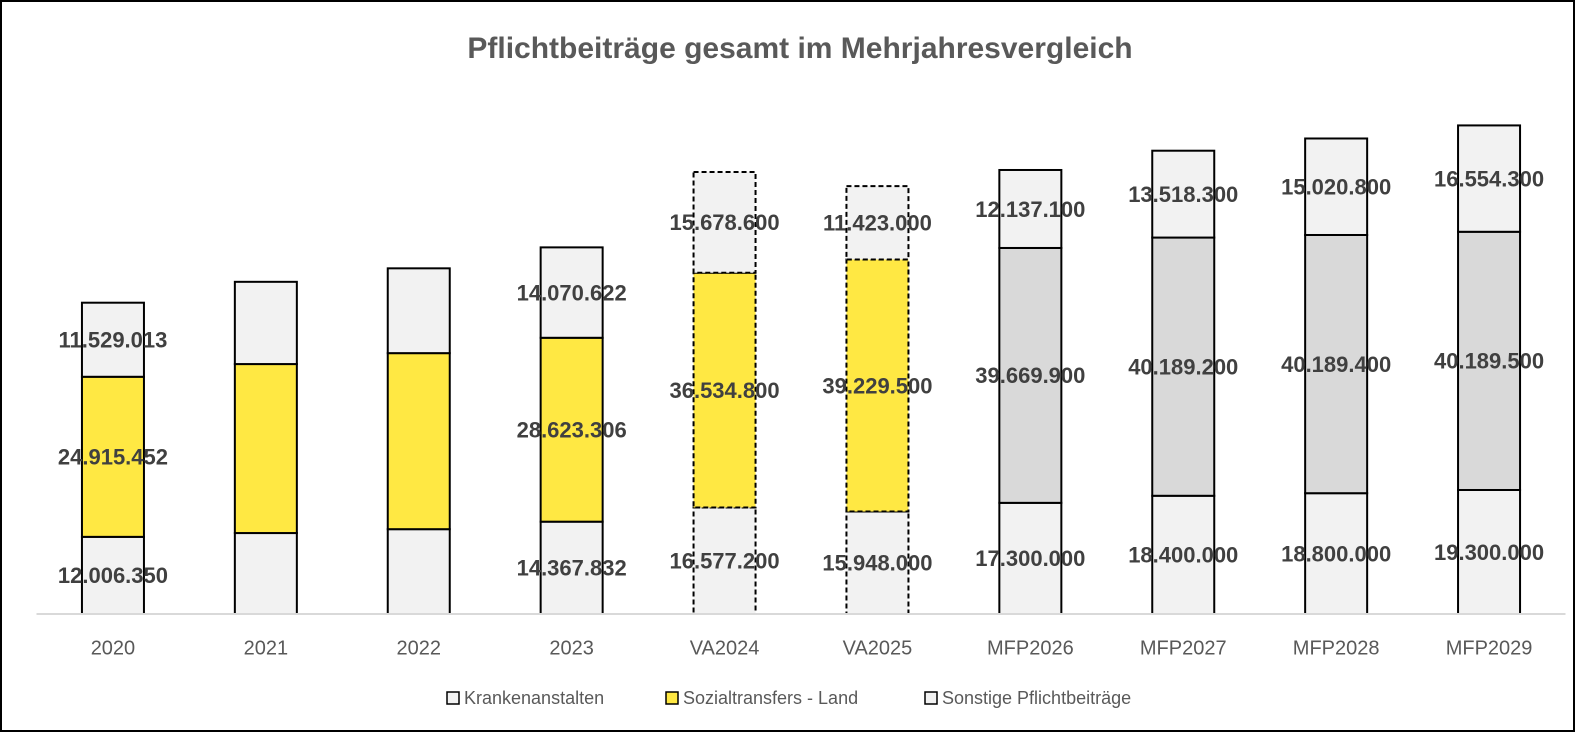  I want to click on x-tick-label: 2023, so click(571, 648).